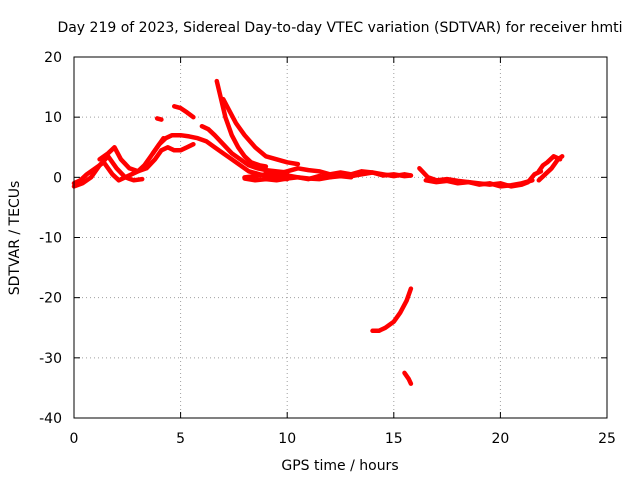 Image resolution: width=640 pixels, height=480 pixels. I want to click on x-axis-label: GPS time / hours, so click(339, 466).